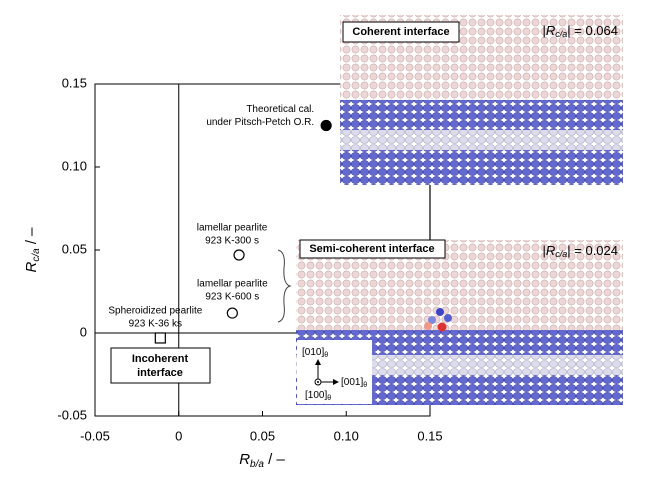  I want to click on point-label: 923 K-300 s, so click(232, 241).